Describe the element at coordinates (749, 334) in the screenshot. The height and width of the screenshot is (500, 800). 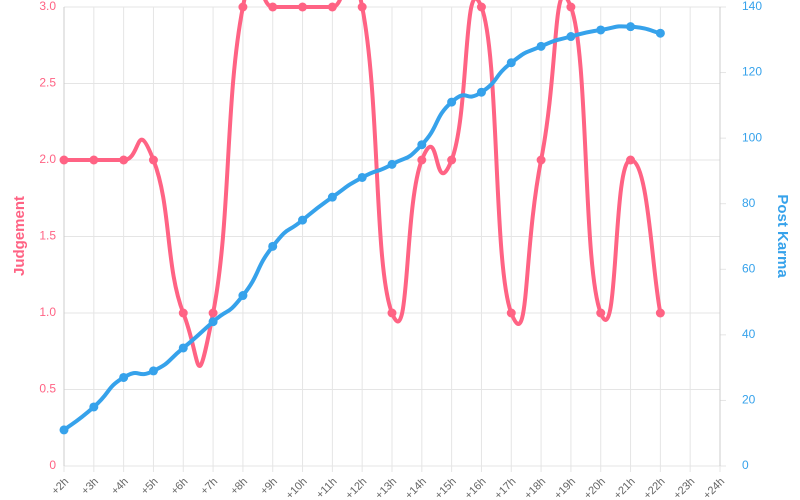
I see `y2-tick-label: 40` at that location.